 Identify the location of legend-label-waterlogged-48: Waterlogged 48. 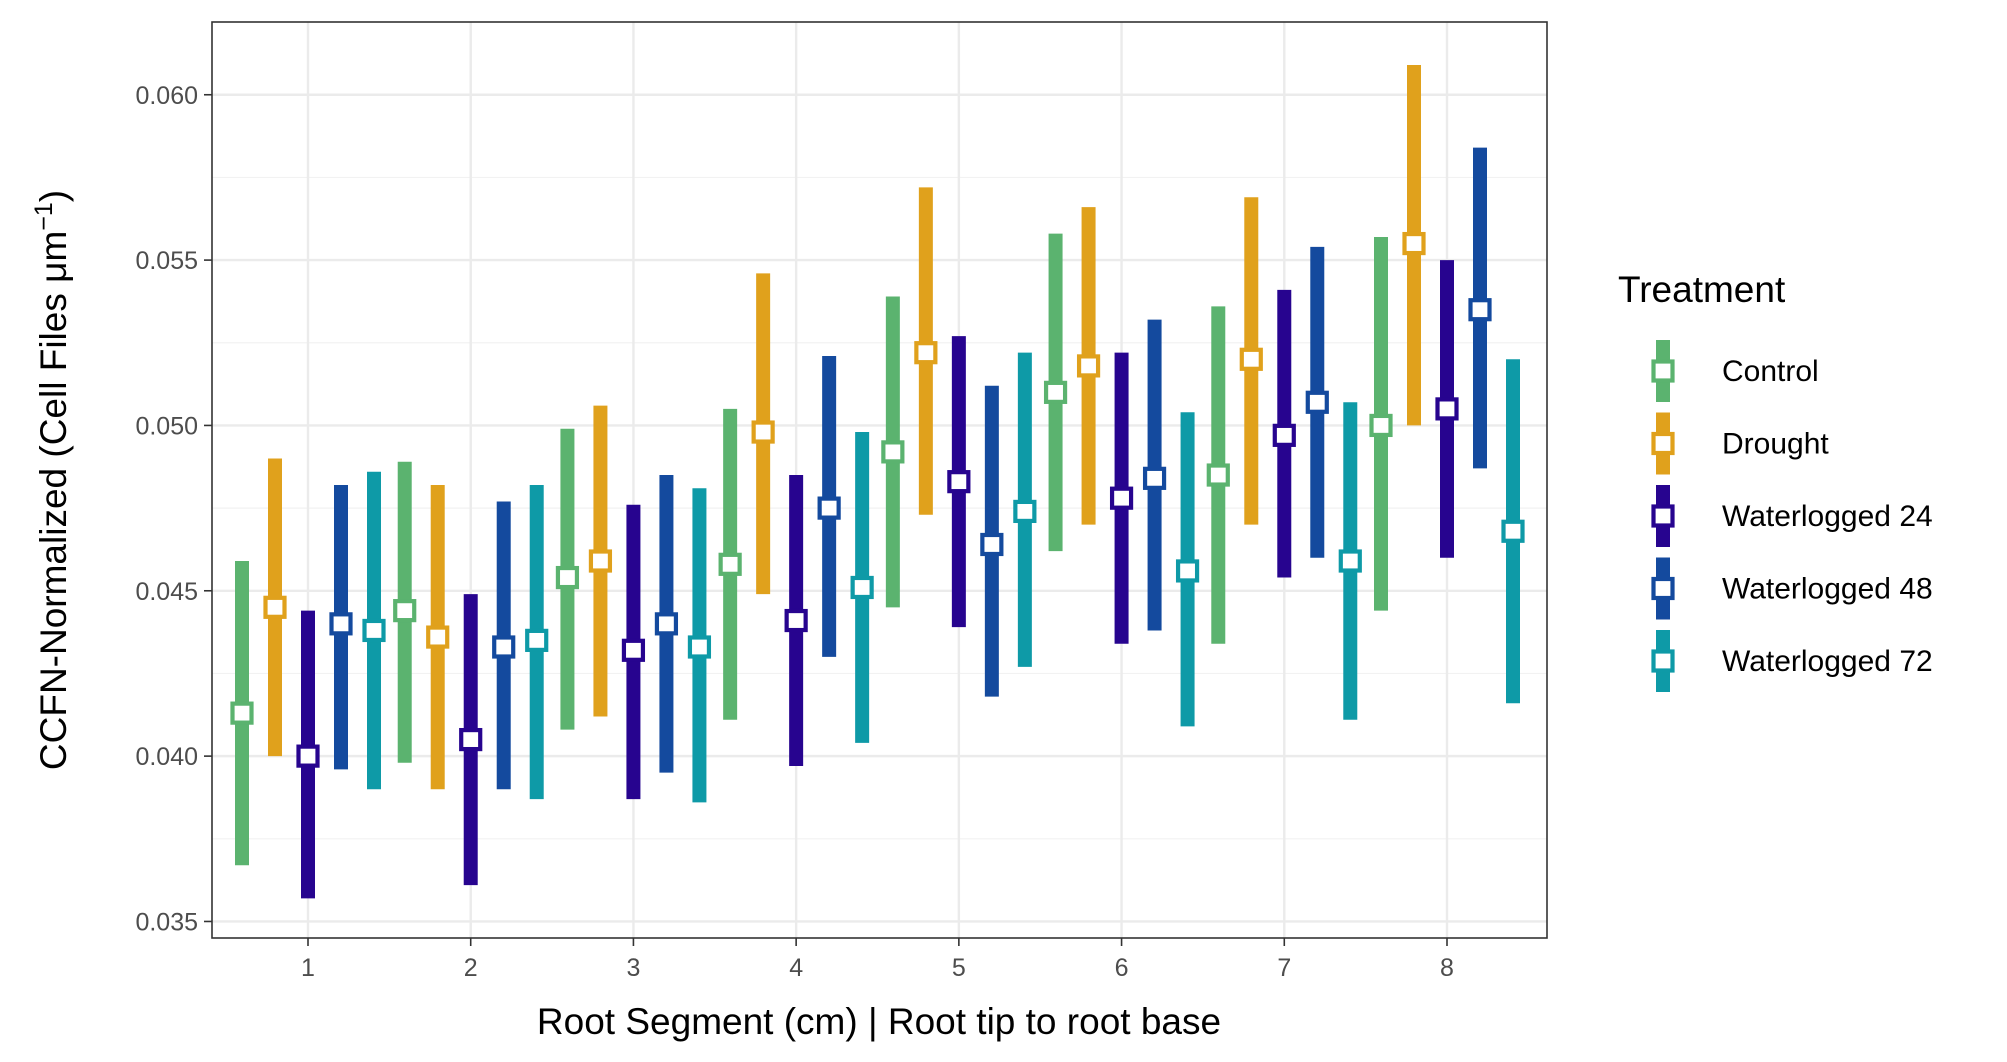
(1827, 589).